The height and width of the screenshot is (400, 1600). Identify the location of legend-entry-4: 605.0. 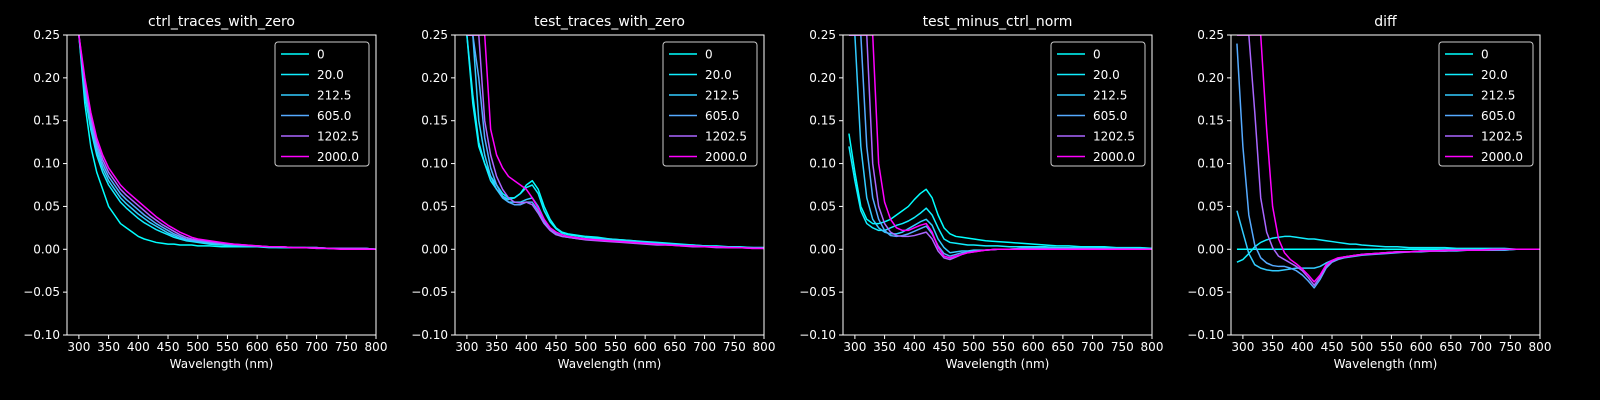
(1498, 116).